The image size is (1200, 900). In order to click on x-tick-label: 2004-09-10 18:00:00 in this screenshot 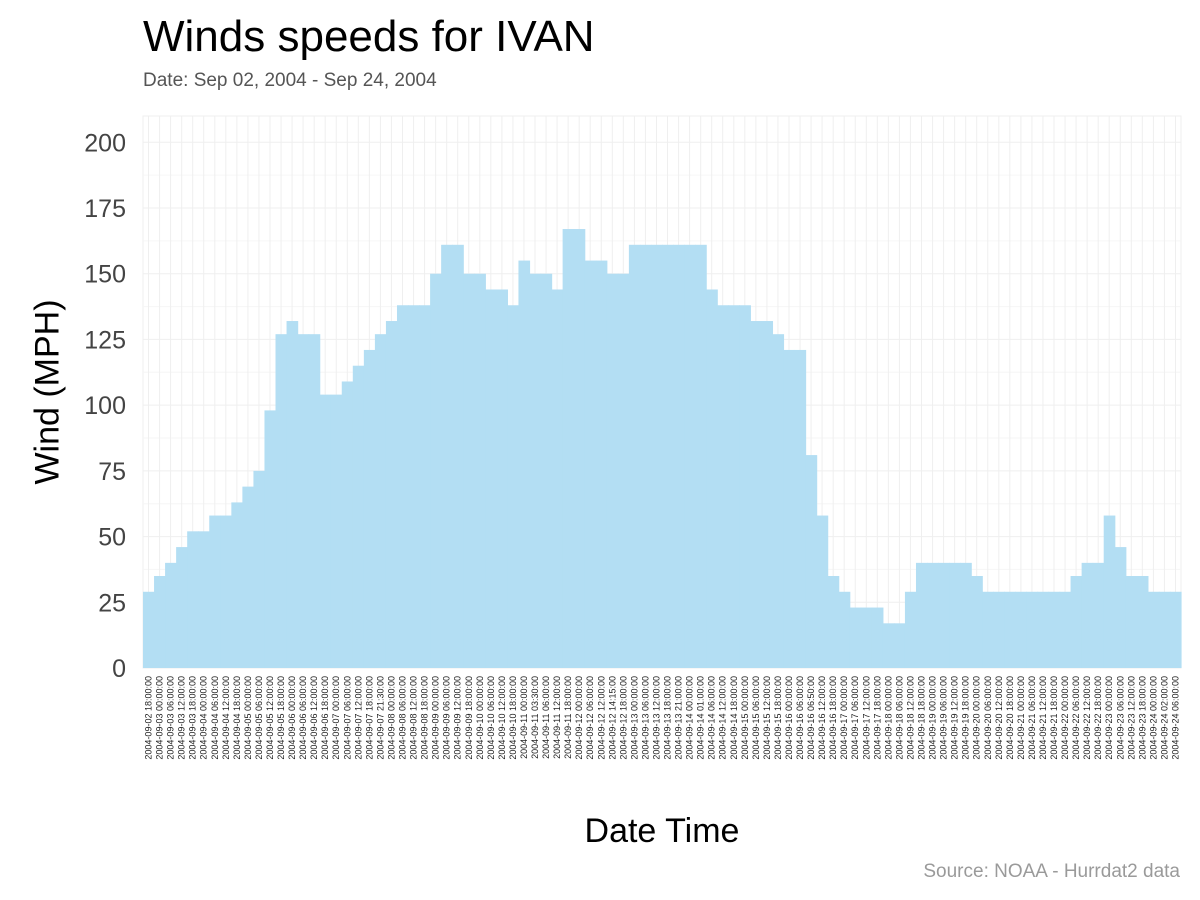, I will do `click(513, 718)`.